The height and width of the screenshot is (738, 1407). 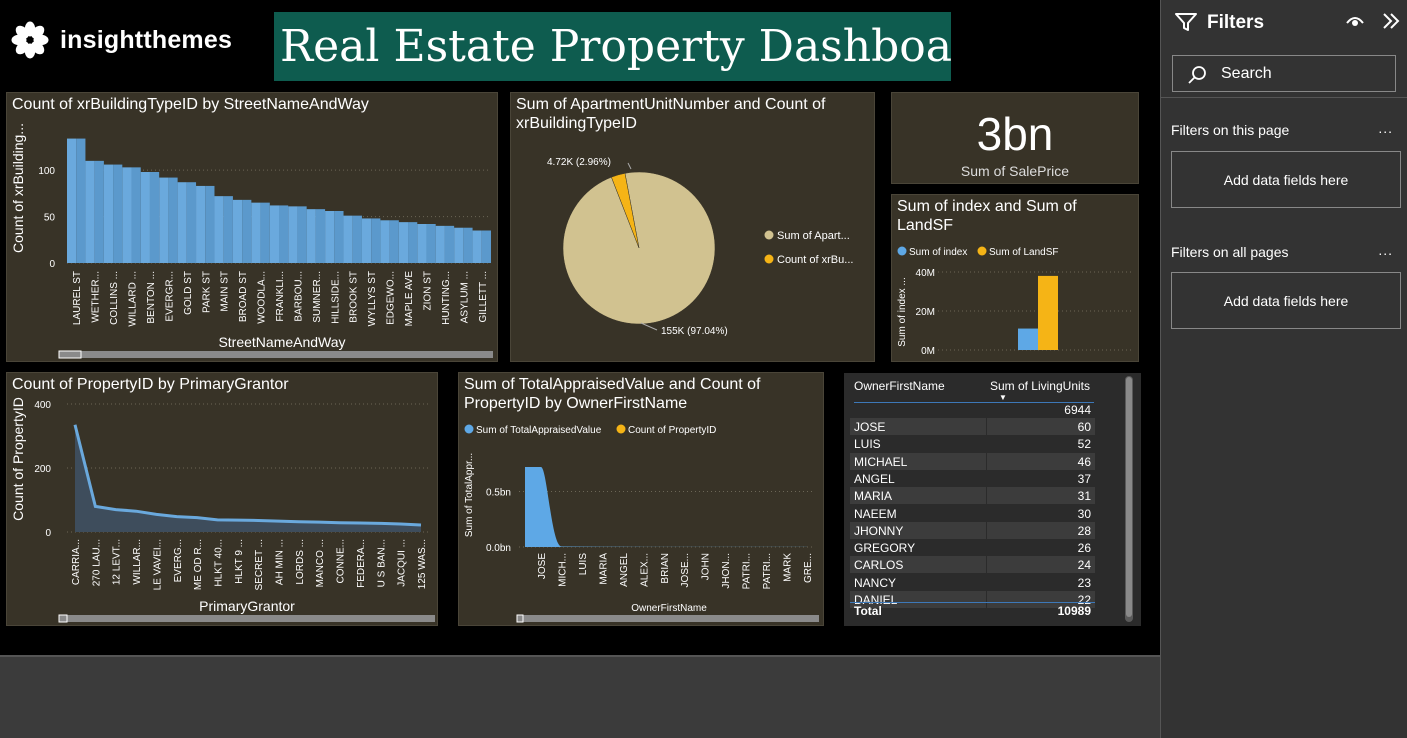 I want to click on cell-owner-name: MICHAEL, so click(x=881, y=461).